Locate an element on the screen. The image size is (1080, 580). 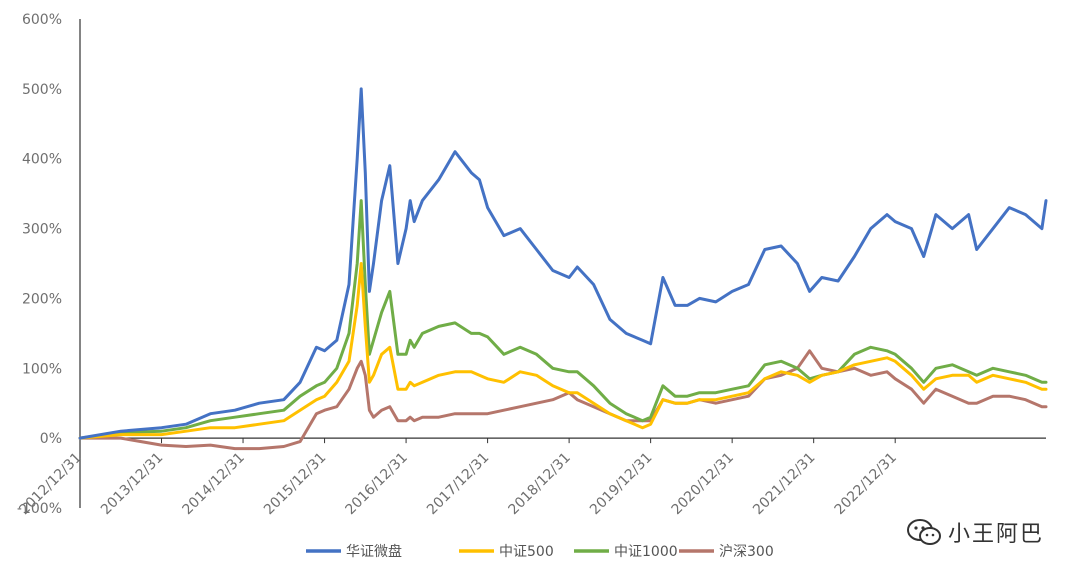
x-tick-label: 2014/12/31 is located at coordinates (213, 484).